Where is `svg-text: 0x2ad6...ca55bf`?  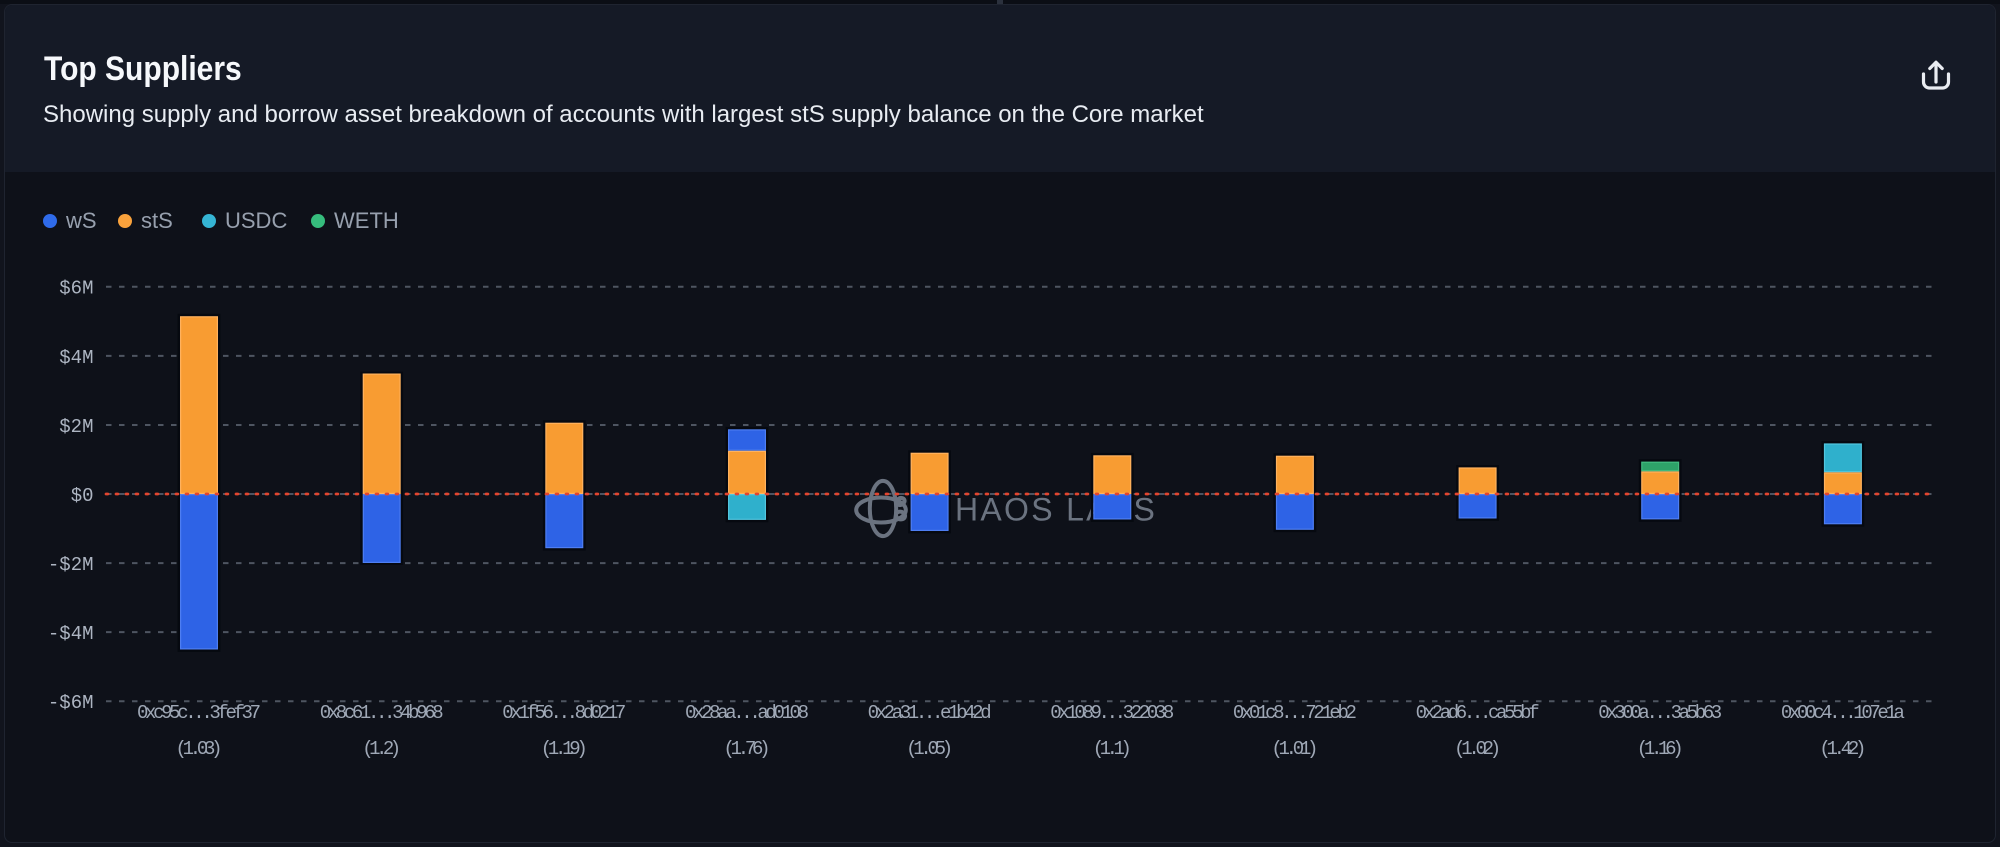
svg-text: 0x2ad6...ca55bf is located at coordinates (1478, 713).